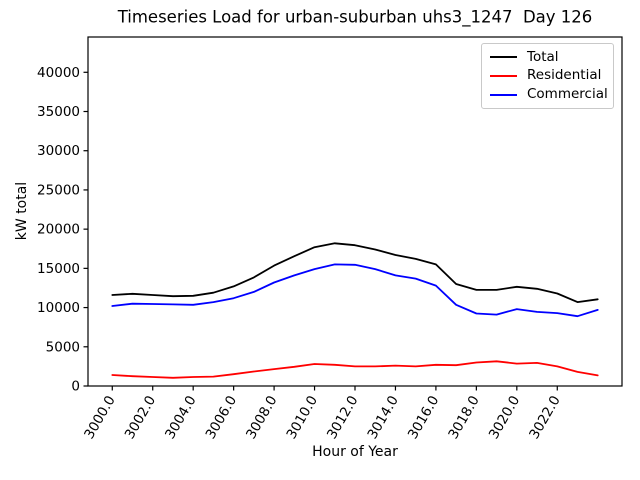  Describe the element at coordinates (382, 417) in the screenshot. I see `x-tick-label: 3014.0` at that location.